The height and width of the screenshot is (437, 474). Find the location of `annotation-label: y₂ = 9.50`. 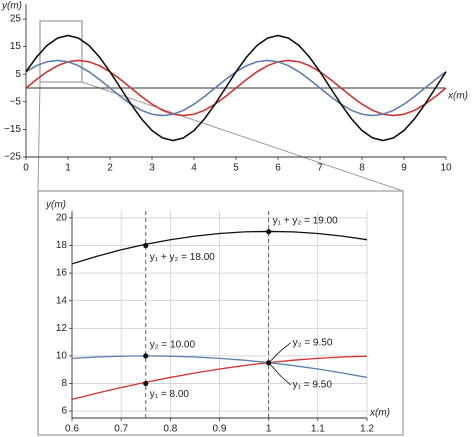

annotation-label: y₂ = 9.50 is located at coordinates (313, 342).